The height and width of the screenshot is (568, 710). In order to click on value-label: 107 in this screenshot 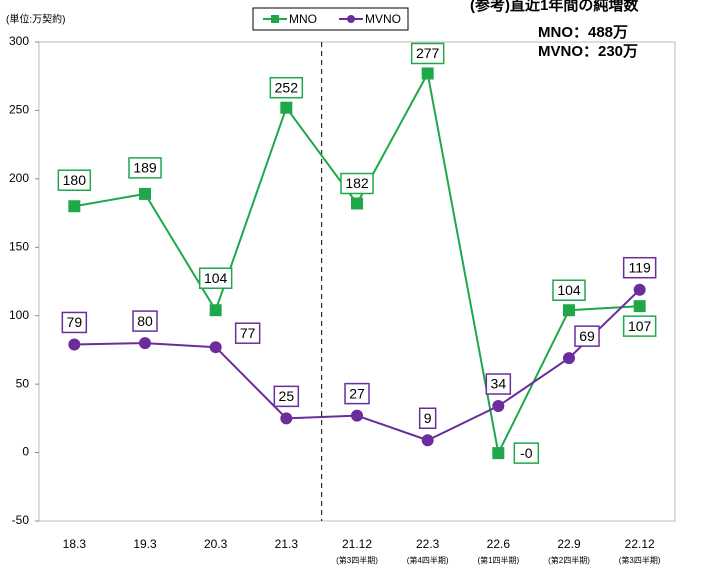, I will do `click(640, 326)`.